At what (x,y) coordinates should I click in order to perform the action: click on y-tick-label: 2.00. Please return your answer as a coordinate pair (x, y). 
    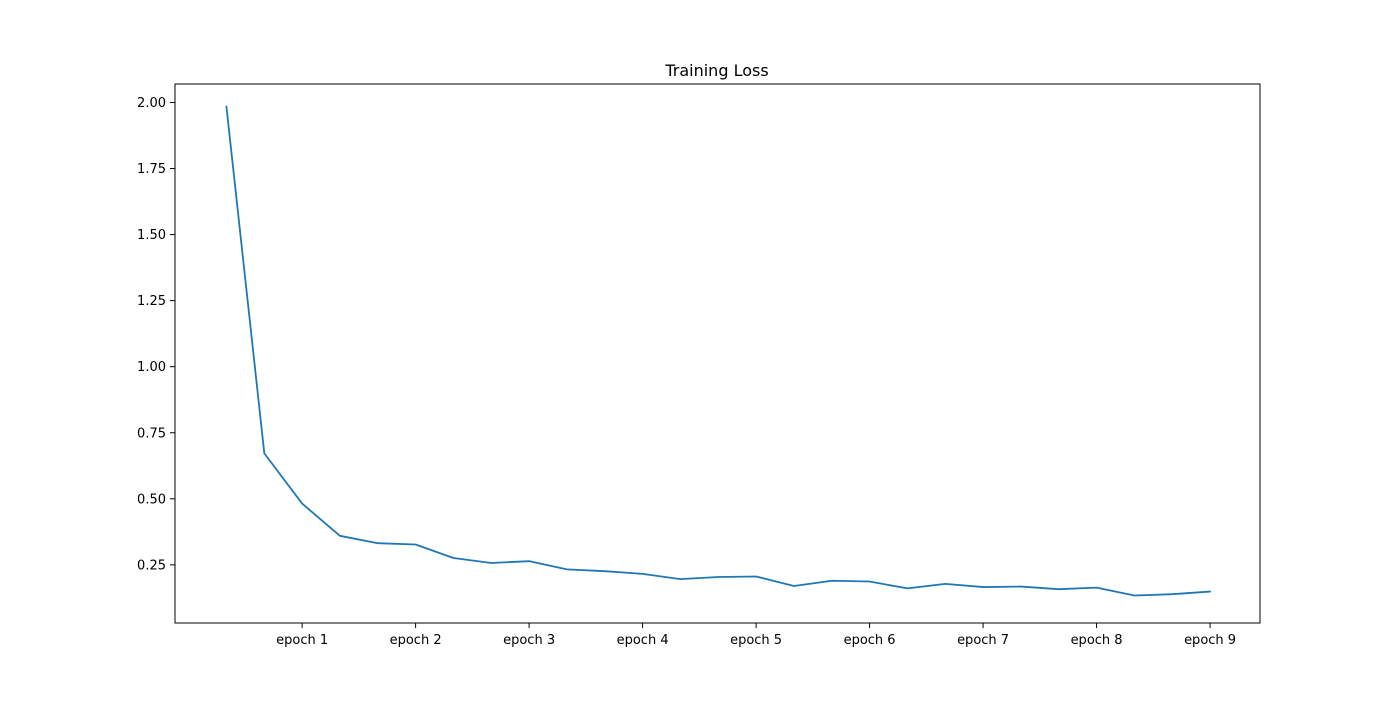
    Looking at the image, I should click on (151, 103).